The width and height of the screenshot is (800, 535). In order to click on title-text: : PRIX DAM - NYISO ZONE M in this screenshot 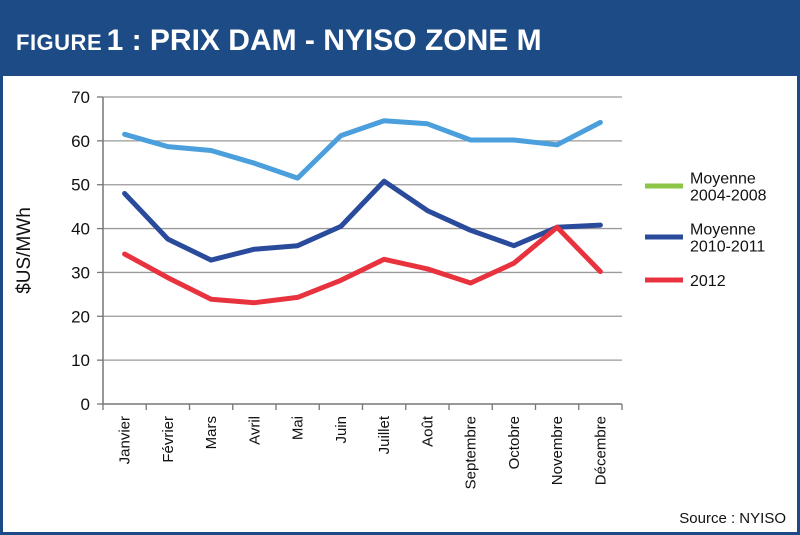, I will do `click(332, 40)`.